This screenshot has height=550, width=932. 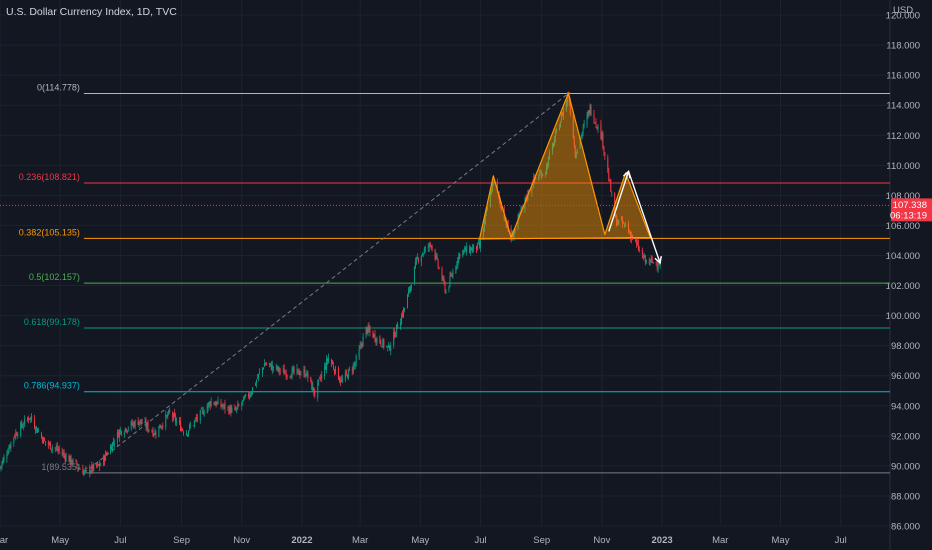 I want to click on head-shoulders-pattern, so click(x=564, y=166).